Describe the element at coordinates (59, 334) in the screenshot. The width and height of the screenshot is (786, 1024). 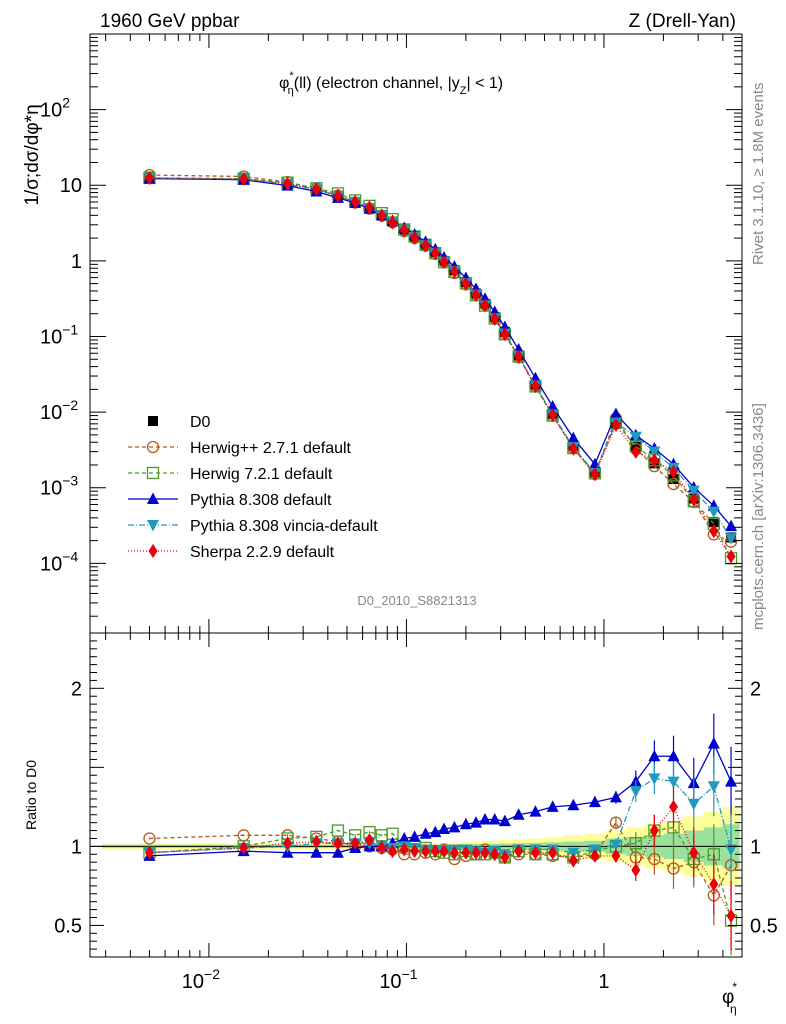
I see `y-tick-label: 10⁻¹` at that location.